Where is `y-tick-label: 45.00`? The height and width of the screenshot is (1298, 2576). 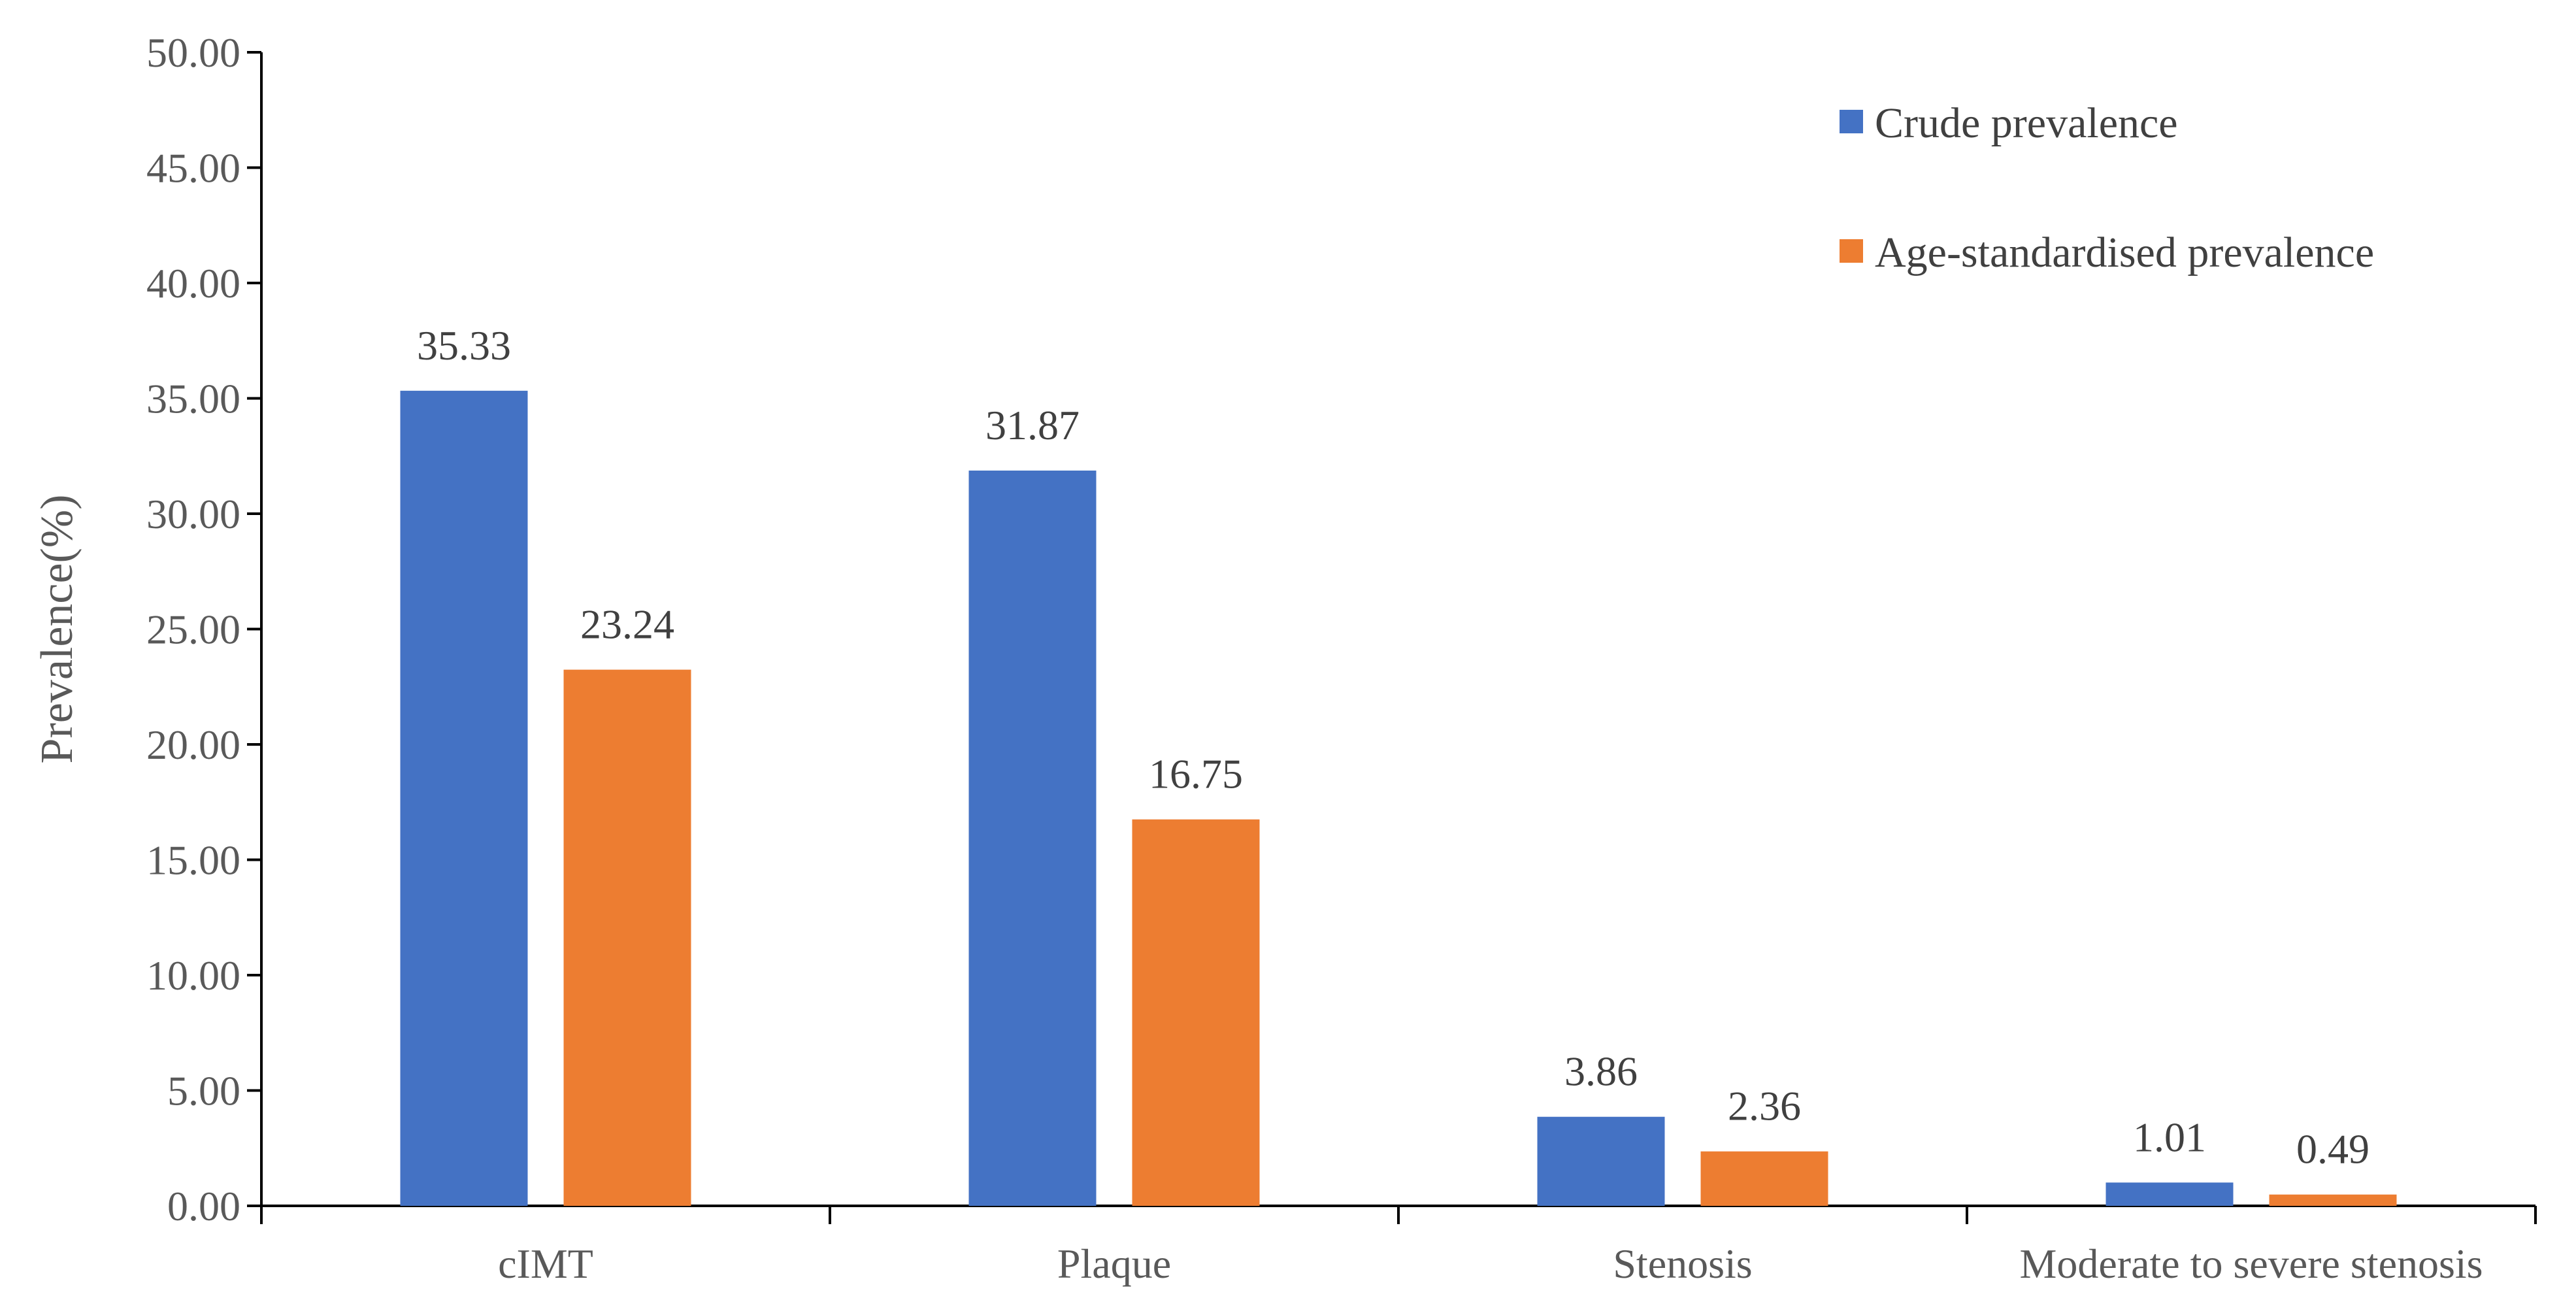
y-tick-label: 45.00 is located at coordinates (193, 168).